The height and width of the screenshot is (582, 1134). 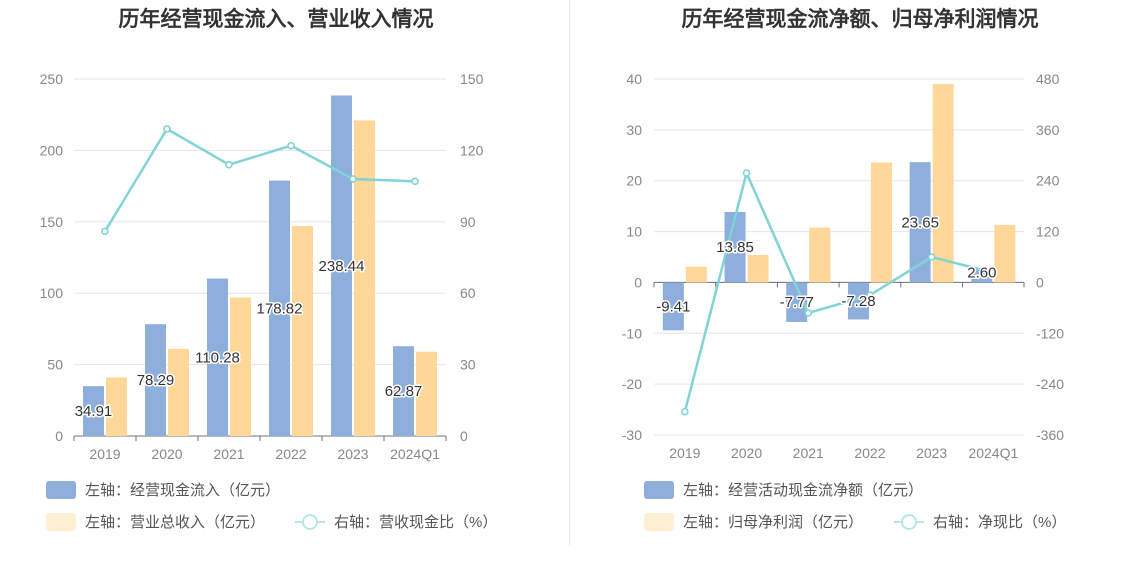 I want to click on legend-item: 左轴：经营活动现金流净额（亿元）, so click(x=783, y=490).